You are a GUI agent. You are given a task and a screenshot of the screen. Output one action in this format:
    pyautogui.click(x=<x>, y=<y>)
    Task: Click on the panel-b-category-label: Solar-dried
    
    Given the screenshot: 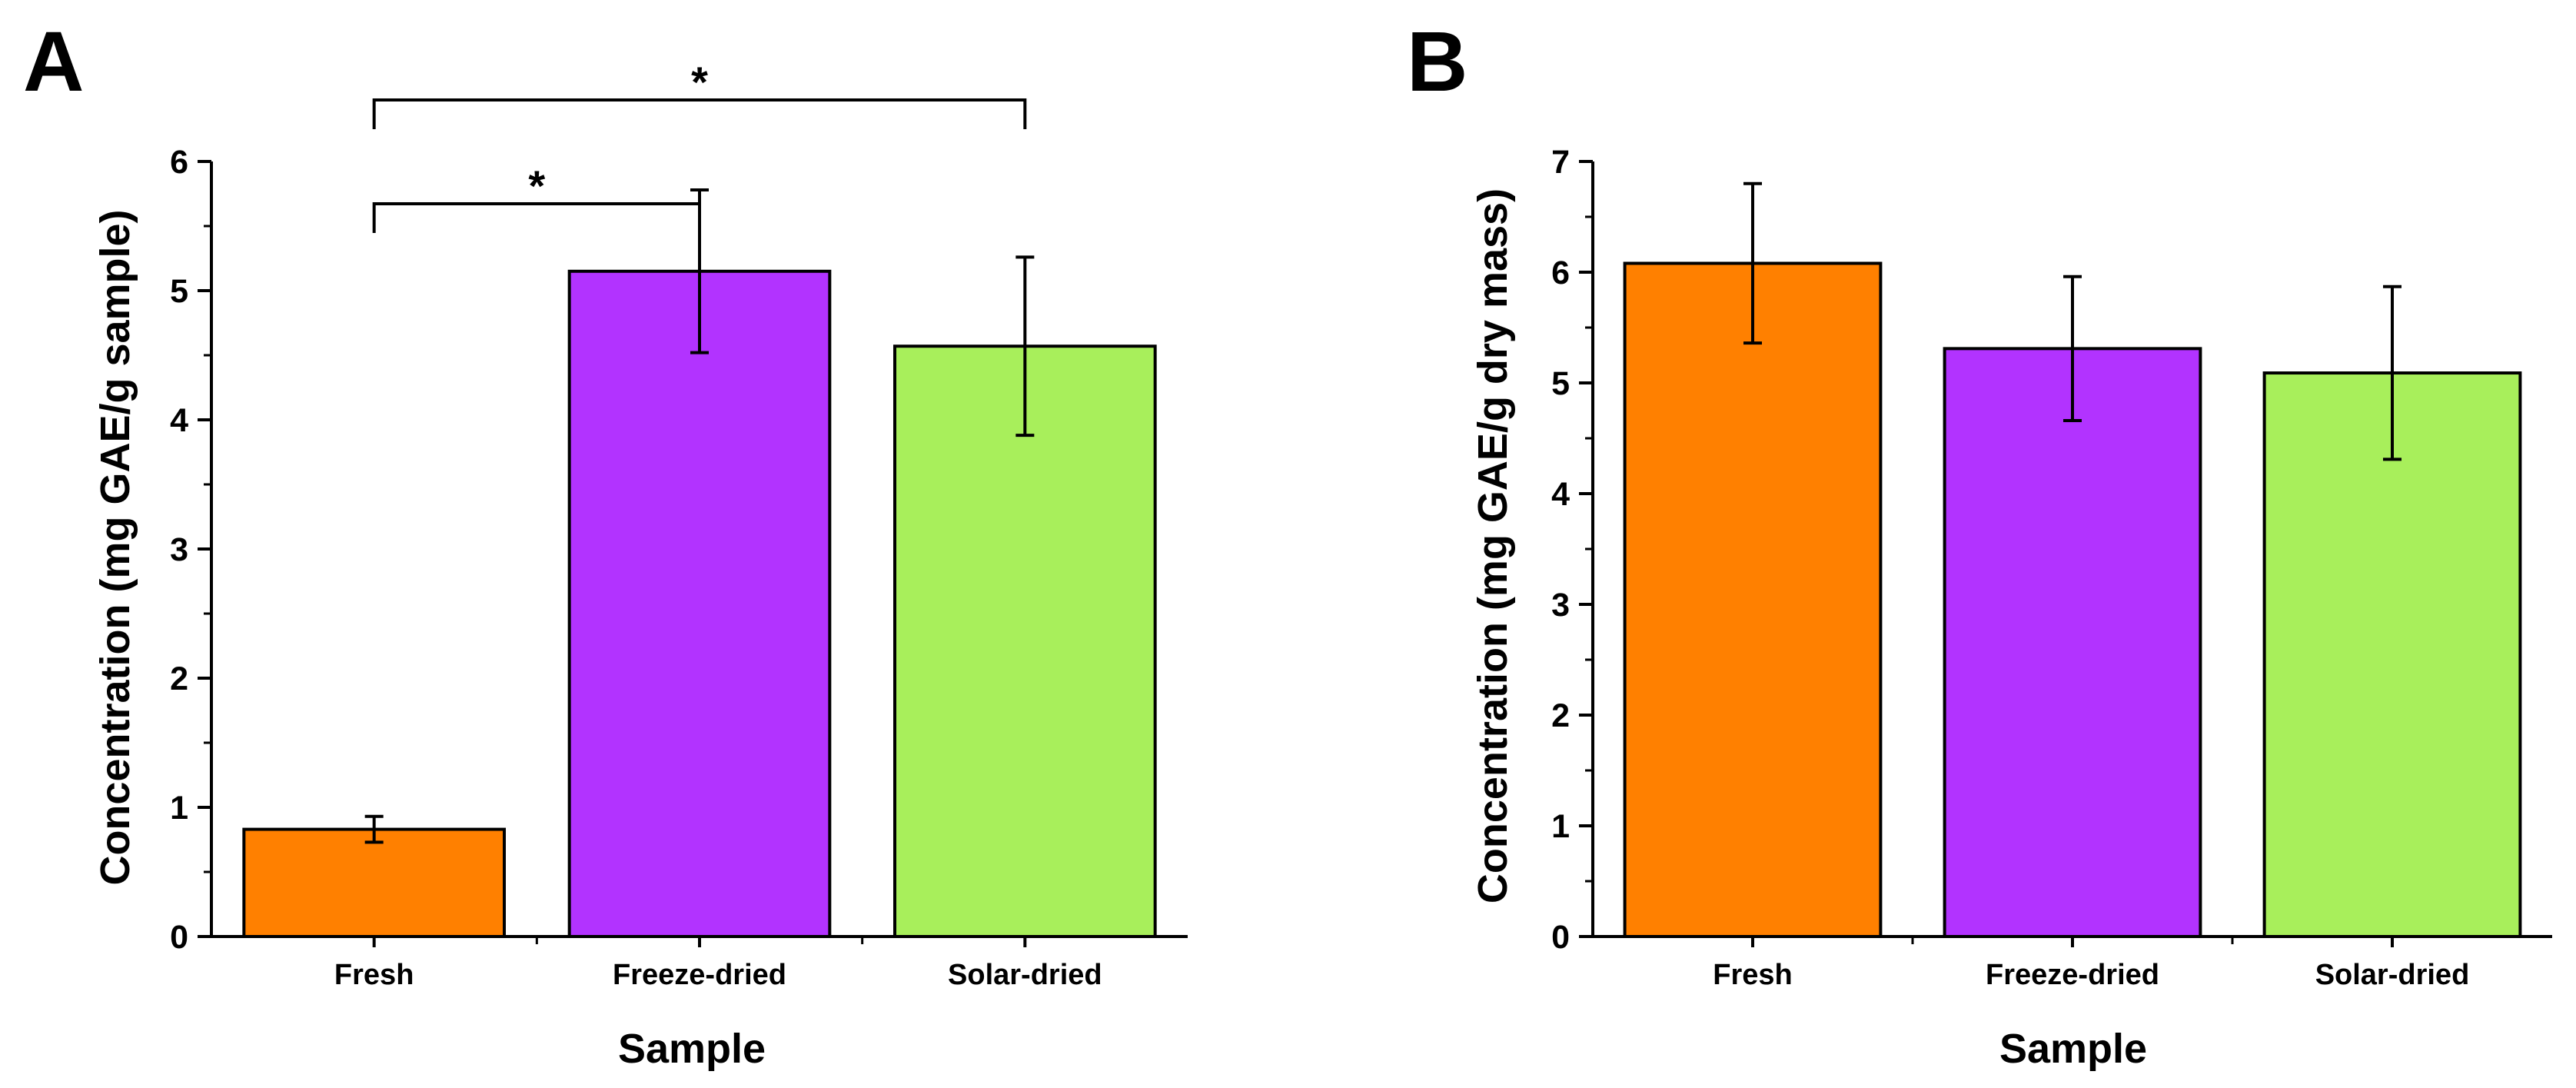 What is the action you would take?
    pyautogui.click(x=2392, y=975)
    